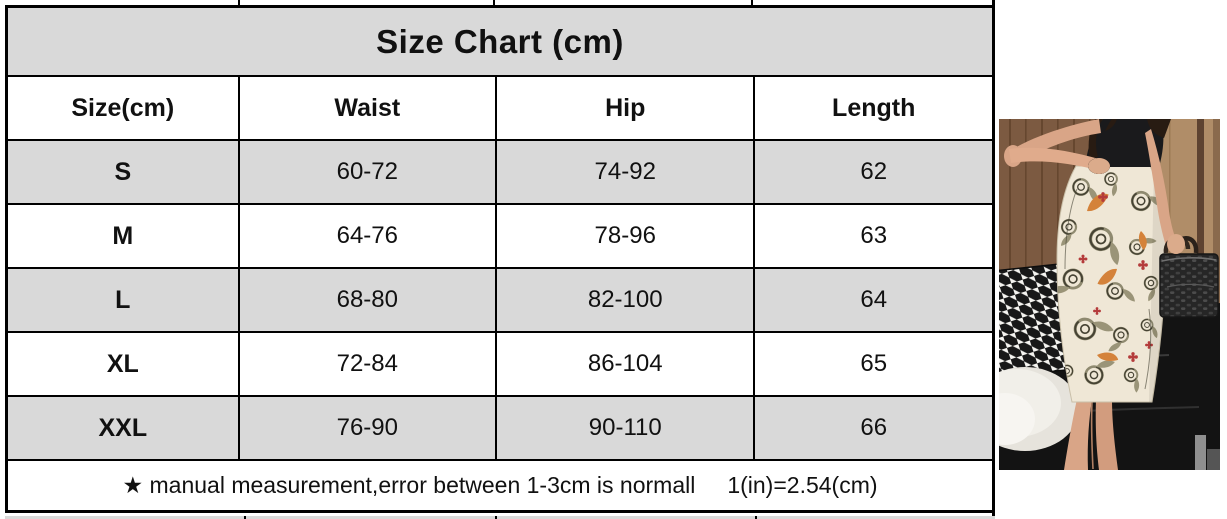 This screenshot has height=519, width=1227. I want to click on size-label: L, so click(124, 300).